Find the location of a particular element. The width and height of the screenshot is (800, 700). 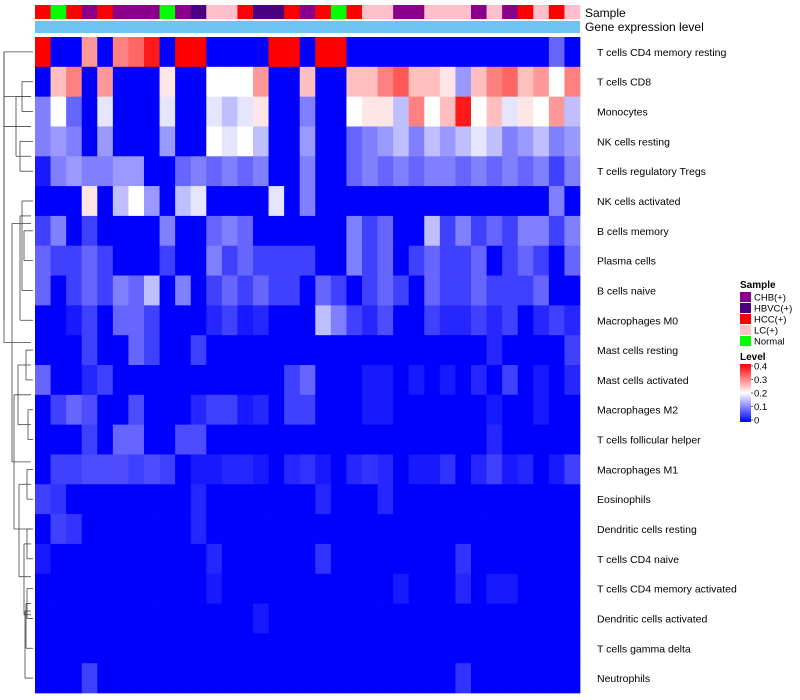

row-label: Neutrophils is located at coordinates (623, 679).